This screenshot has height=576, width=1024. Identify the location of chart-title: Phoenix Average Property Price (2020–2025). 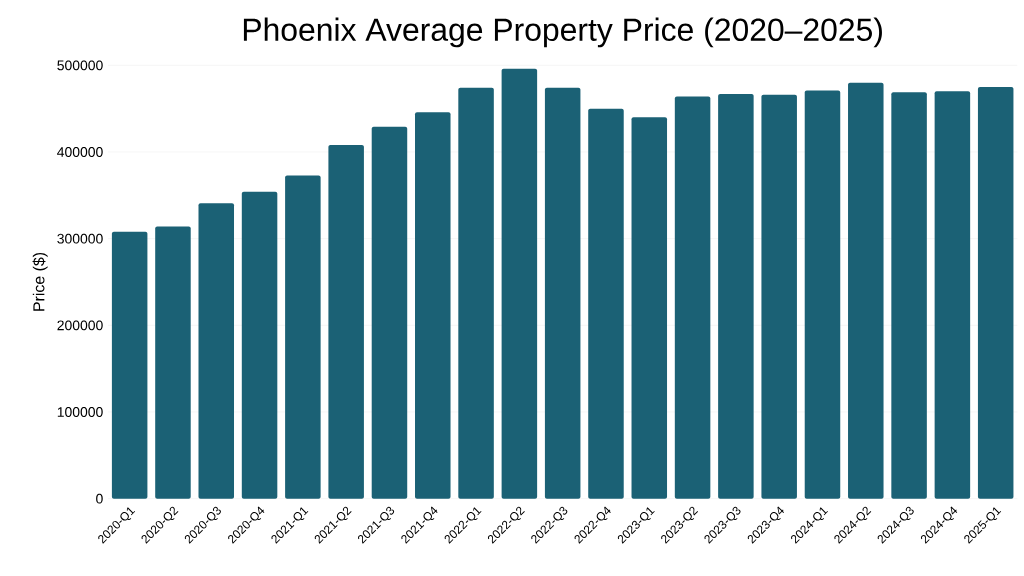
(562, 32).